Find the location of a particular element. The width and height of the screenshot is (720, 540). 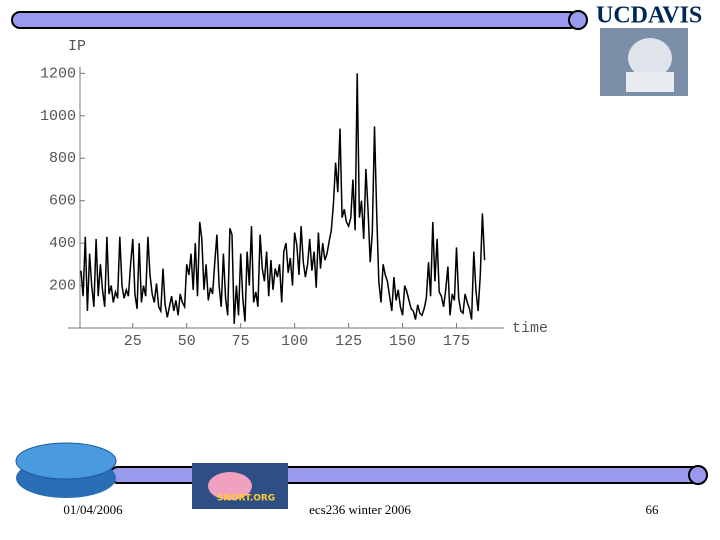

date: 01/04/2006 is located at coordinates (93, 509).